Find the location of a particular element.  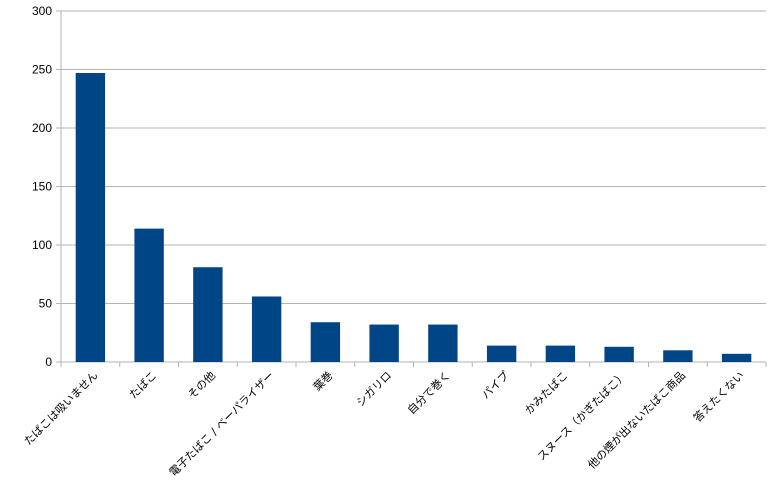

y-tick-label: 0 is located at coordinates (48, 362).